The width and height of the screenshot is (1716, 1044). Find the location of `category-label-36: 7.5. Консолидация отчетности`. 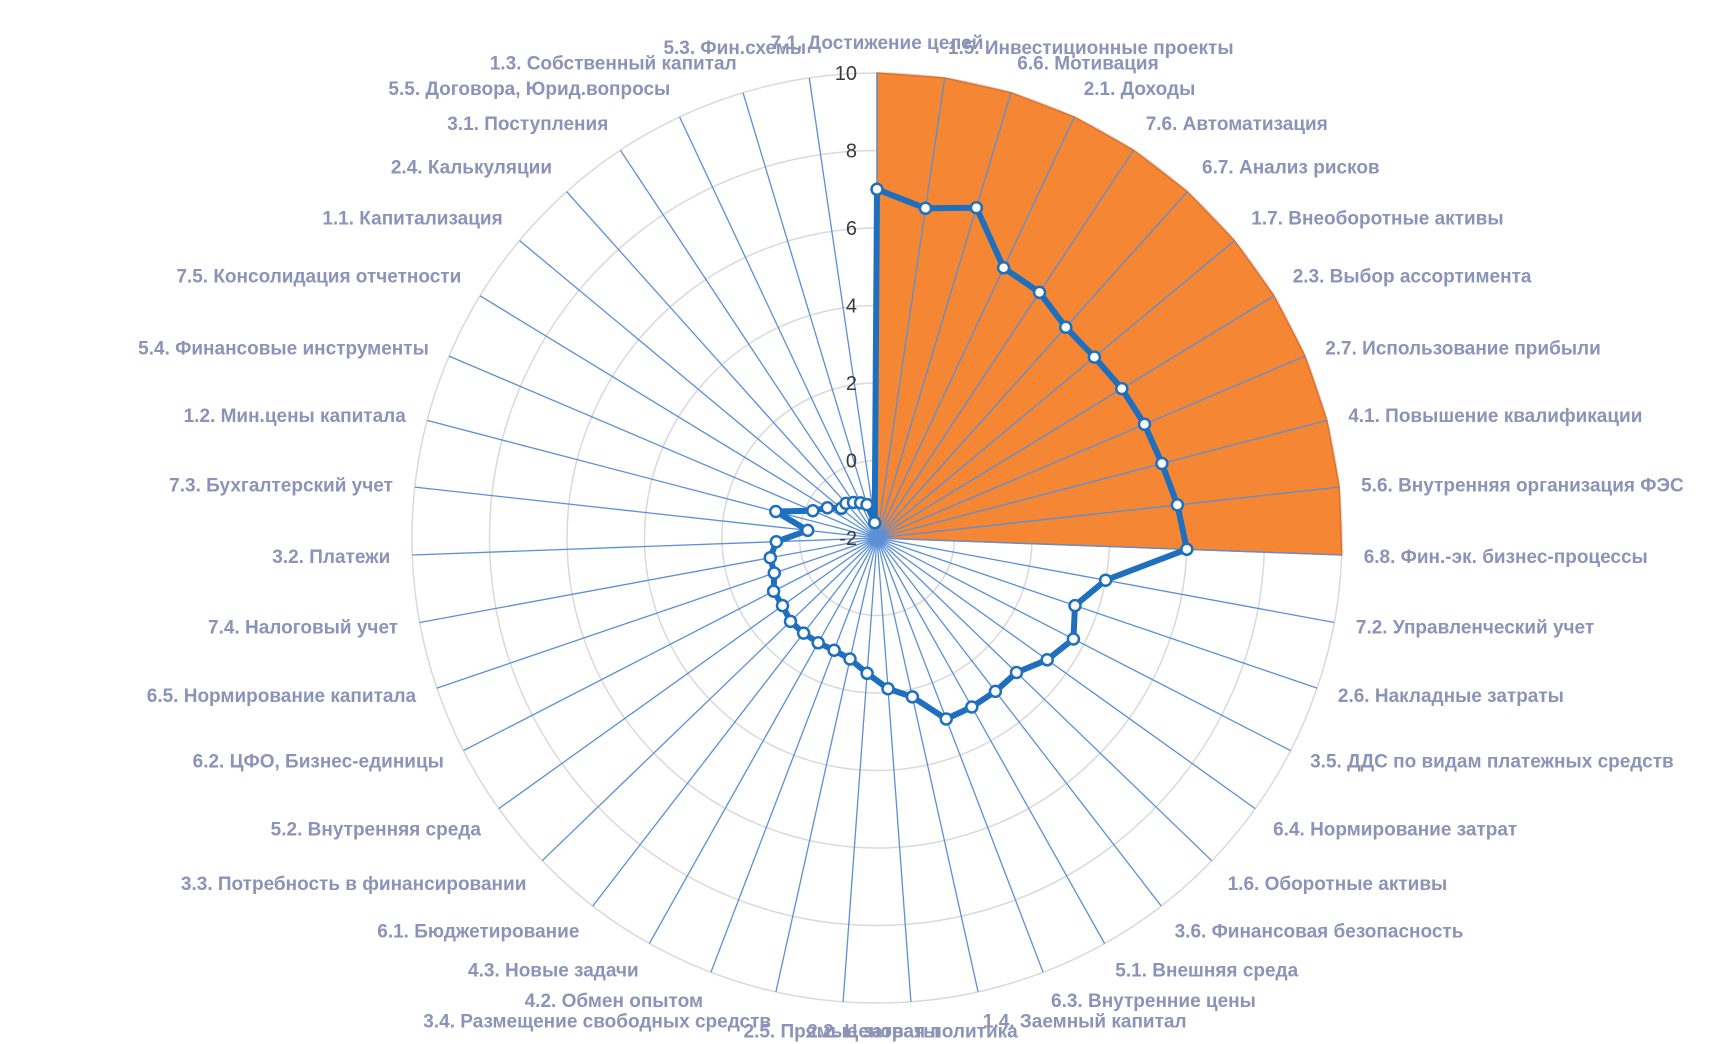

category-label-36: 7.5. Консолидация отчетности is located at coordinates (318, 276).